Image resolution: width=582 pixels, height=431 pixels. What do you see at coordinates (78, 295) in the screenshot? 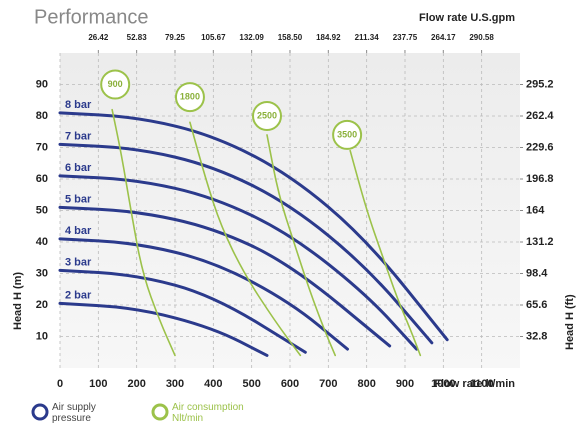
I see `series-label: 2 bar` at bounding box center [78, 295].